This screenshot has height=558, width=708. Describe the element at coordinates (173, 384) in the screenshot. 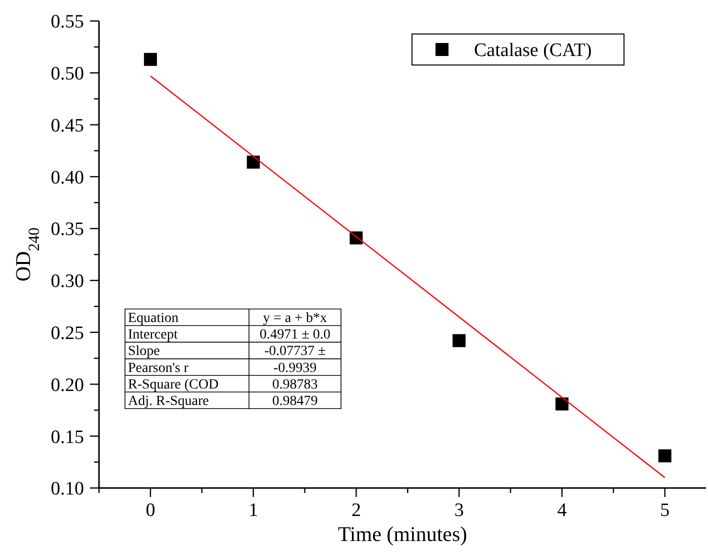

I see `annotation: R-Square (COD` at that location.